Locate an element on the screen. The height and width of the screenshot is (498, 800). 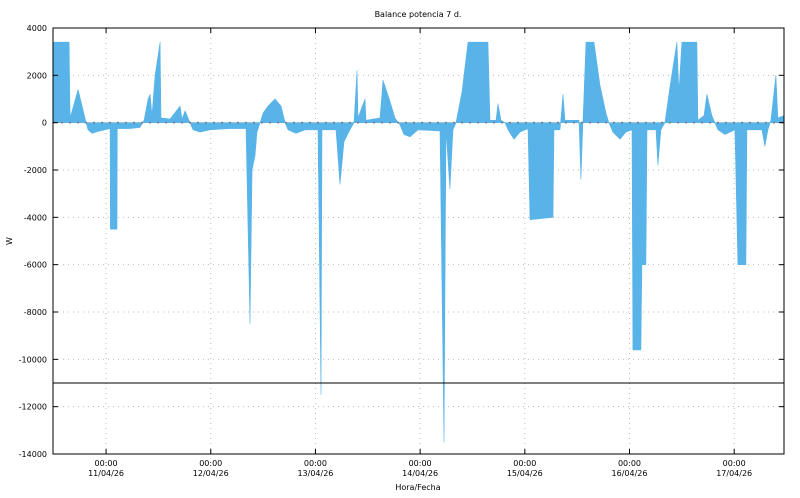
y-tick-label: -12000 is located at coordinates (33, 407).